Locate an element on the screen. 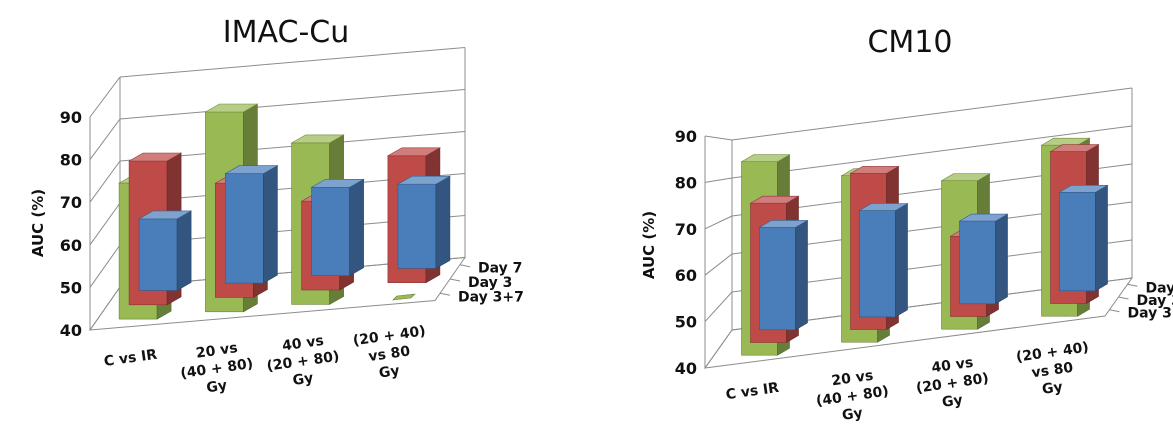  chart-title: IMAC-Cu is located at coordinates (286, 32).